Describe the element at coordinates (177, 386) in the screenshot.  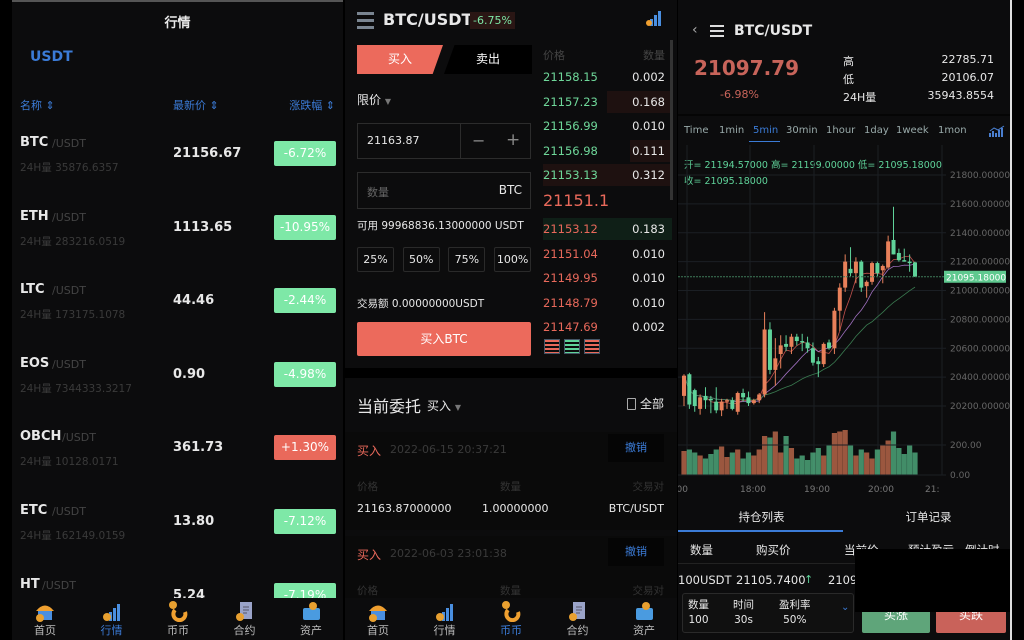
I see `market-row: EOS /USDT 24H量 7344333.3217 0.90 -4.98%` at that location.